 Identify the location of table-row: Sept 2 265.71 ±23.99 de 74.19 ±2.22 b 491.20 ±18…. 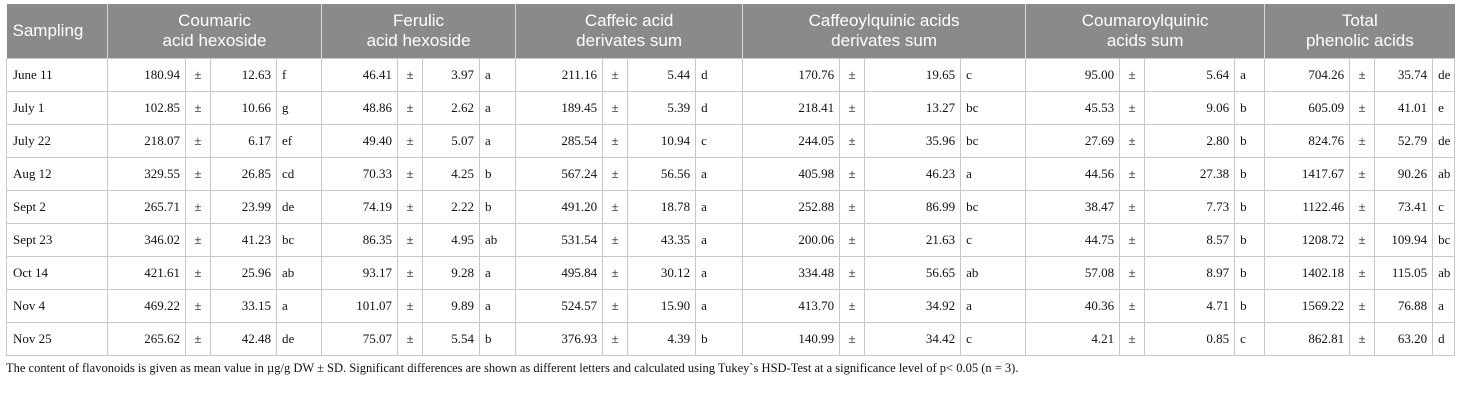
(731, 207).